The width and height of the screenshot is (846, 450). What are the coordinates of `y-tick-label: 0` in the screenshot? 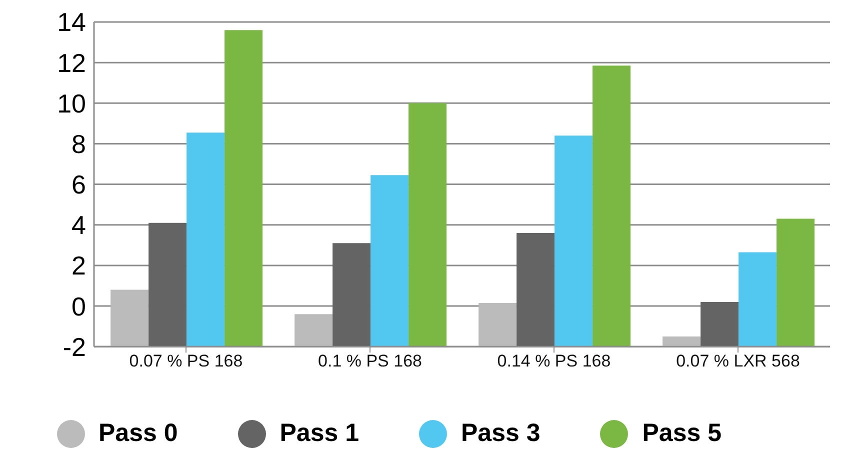 It's located at (79, 306).